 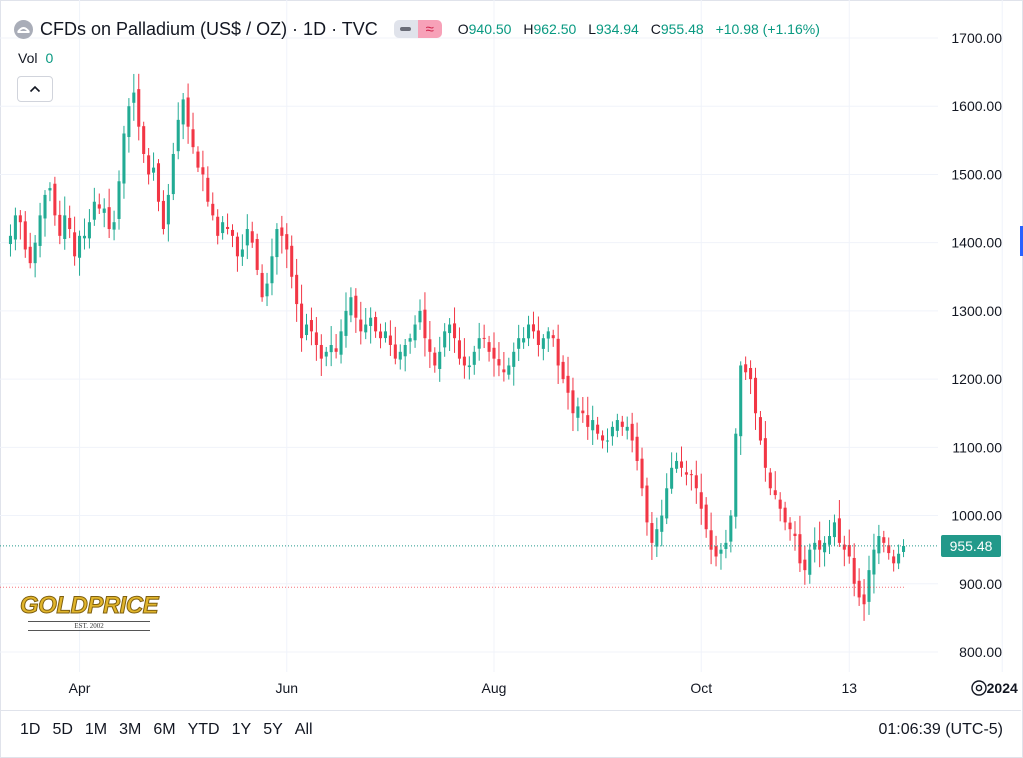 What do you see at coordinates (89, 626) in the screenshot?
I see `goldprice-est: EST. 2002` at bounding box center [89, 626].